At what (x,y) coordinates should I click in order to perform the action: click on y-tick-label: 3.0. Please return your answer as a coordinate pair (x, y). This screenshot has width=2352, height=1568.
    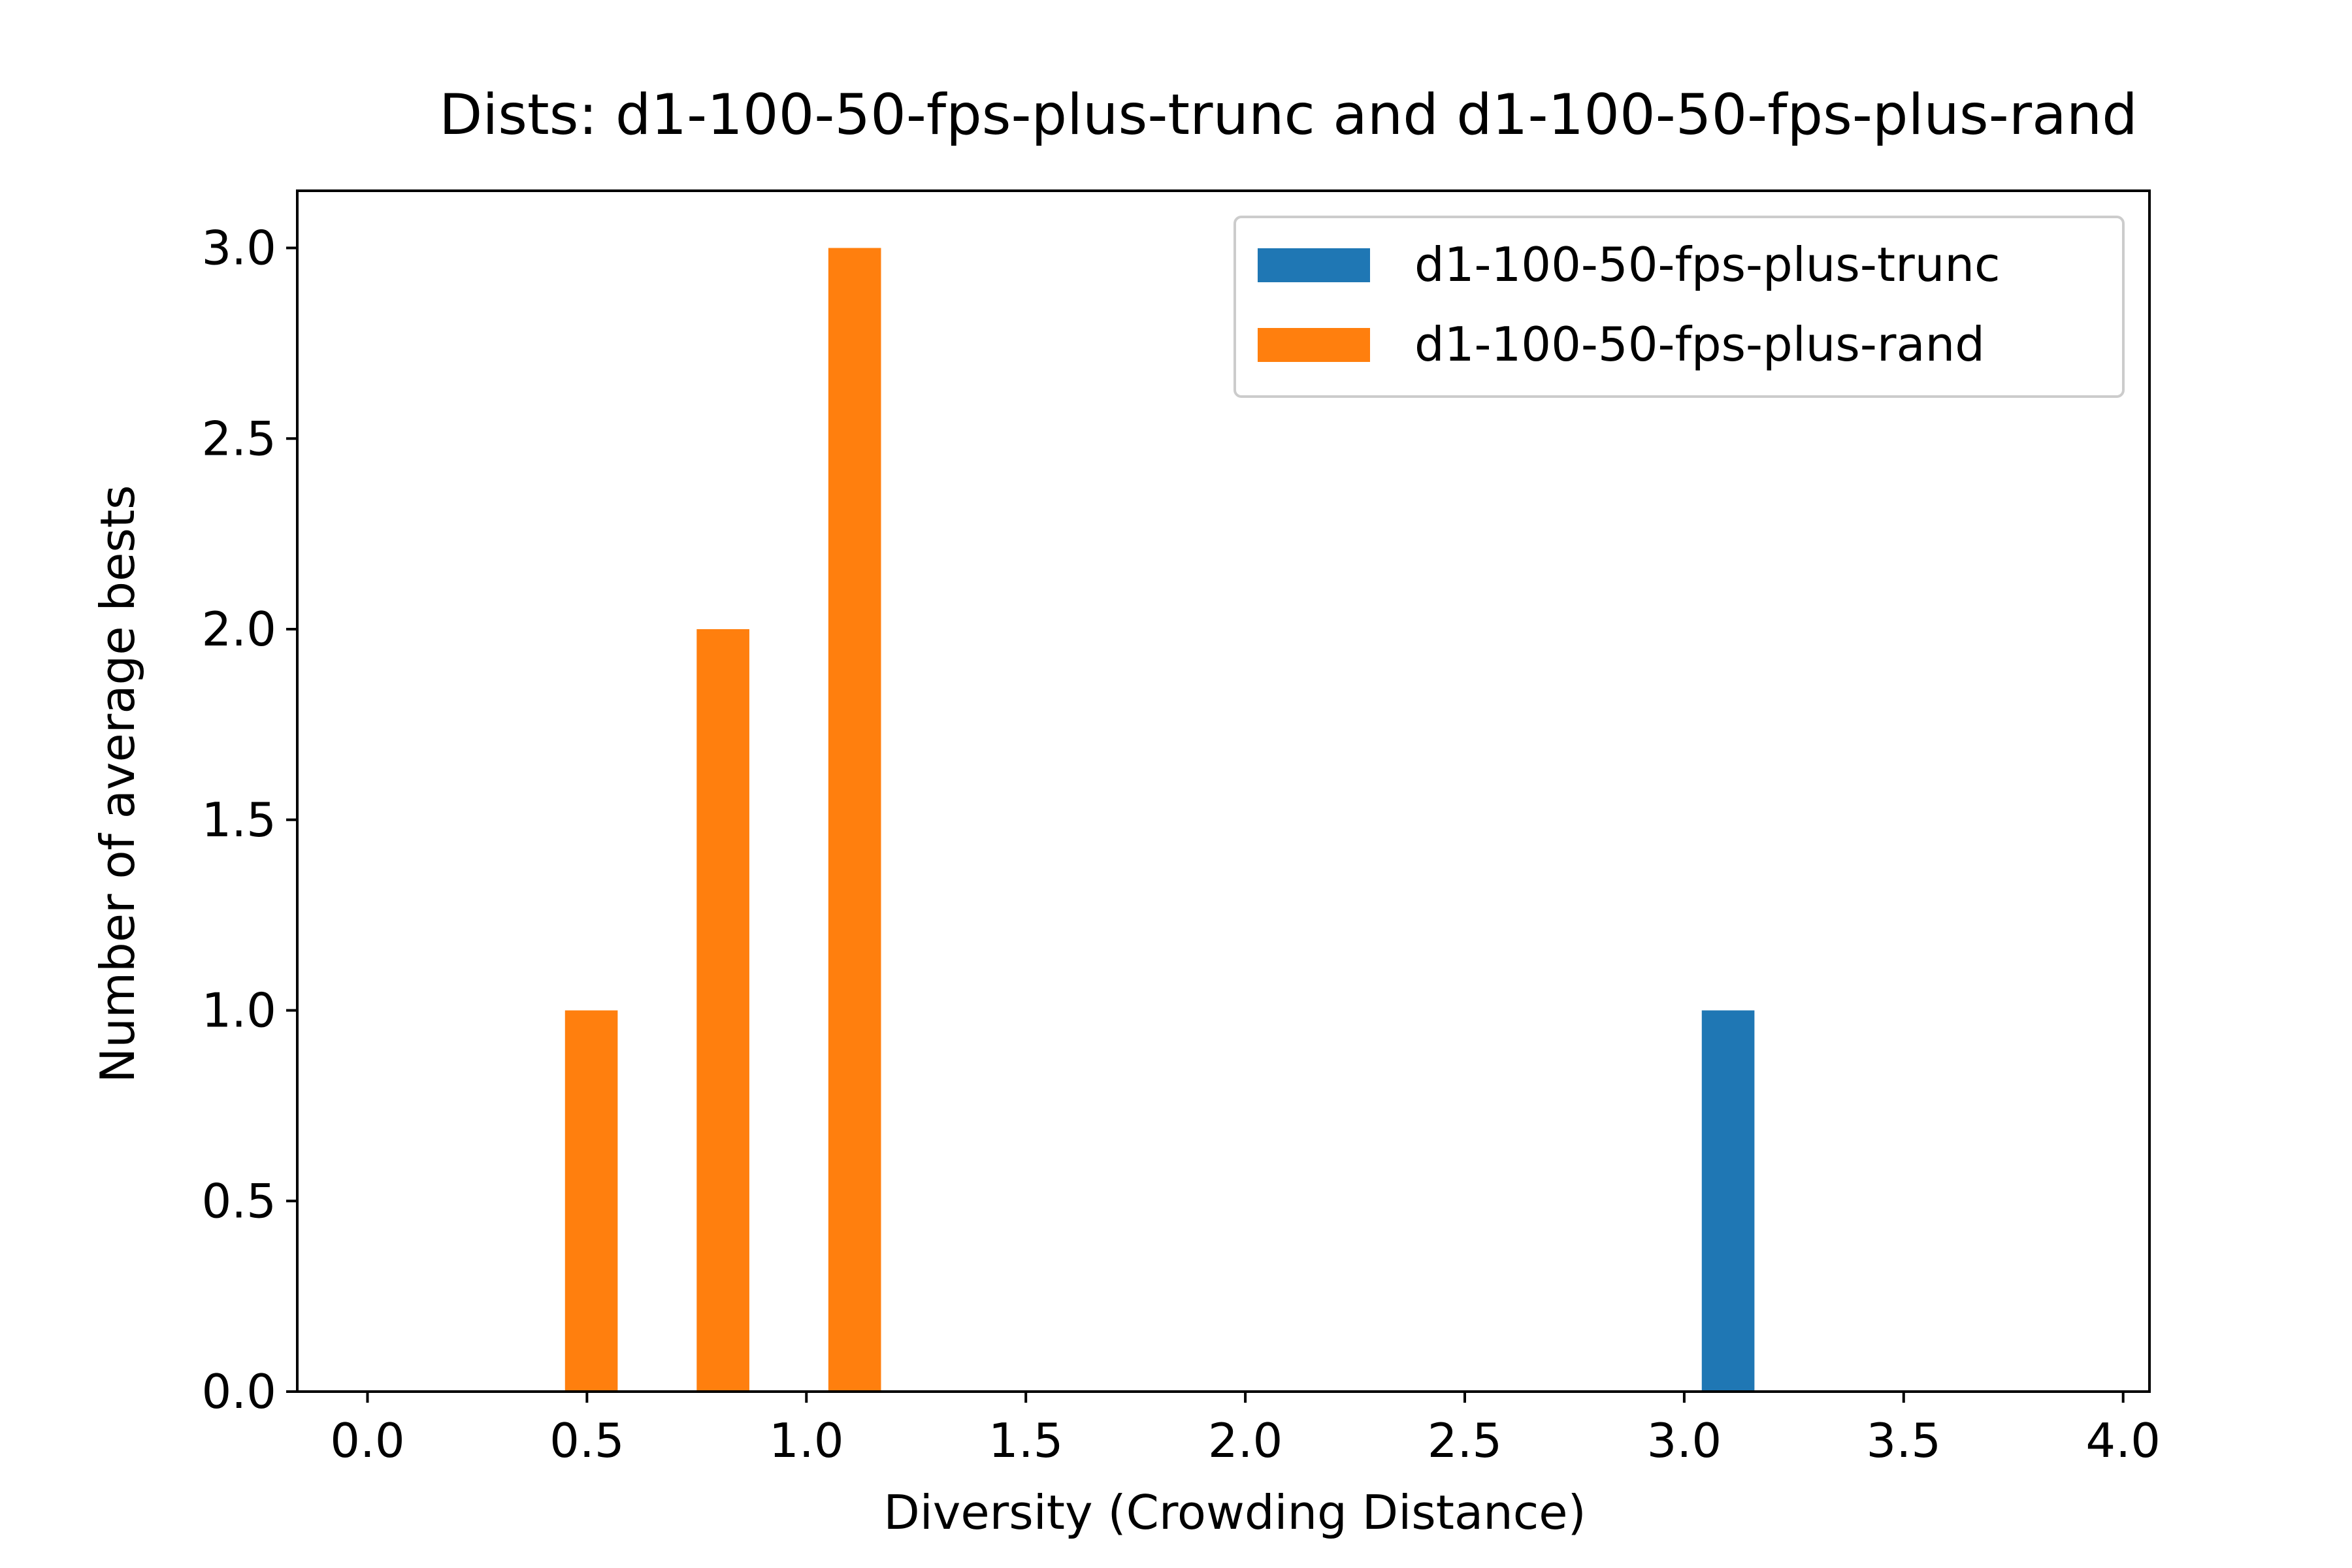
    Looking at the image, I should click on (238, 248).